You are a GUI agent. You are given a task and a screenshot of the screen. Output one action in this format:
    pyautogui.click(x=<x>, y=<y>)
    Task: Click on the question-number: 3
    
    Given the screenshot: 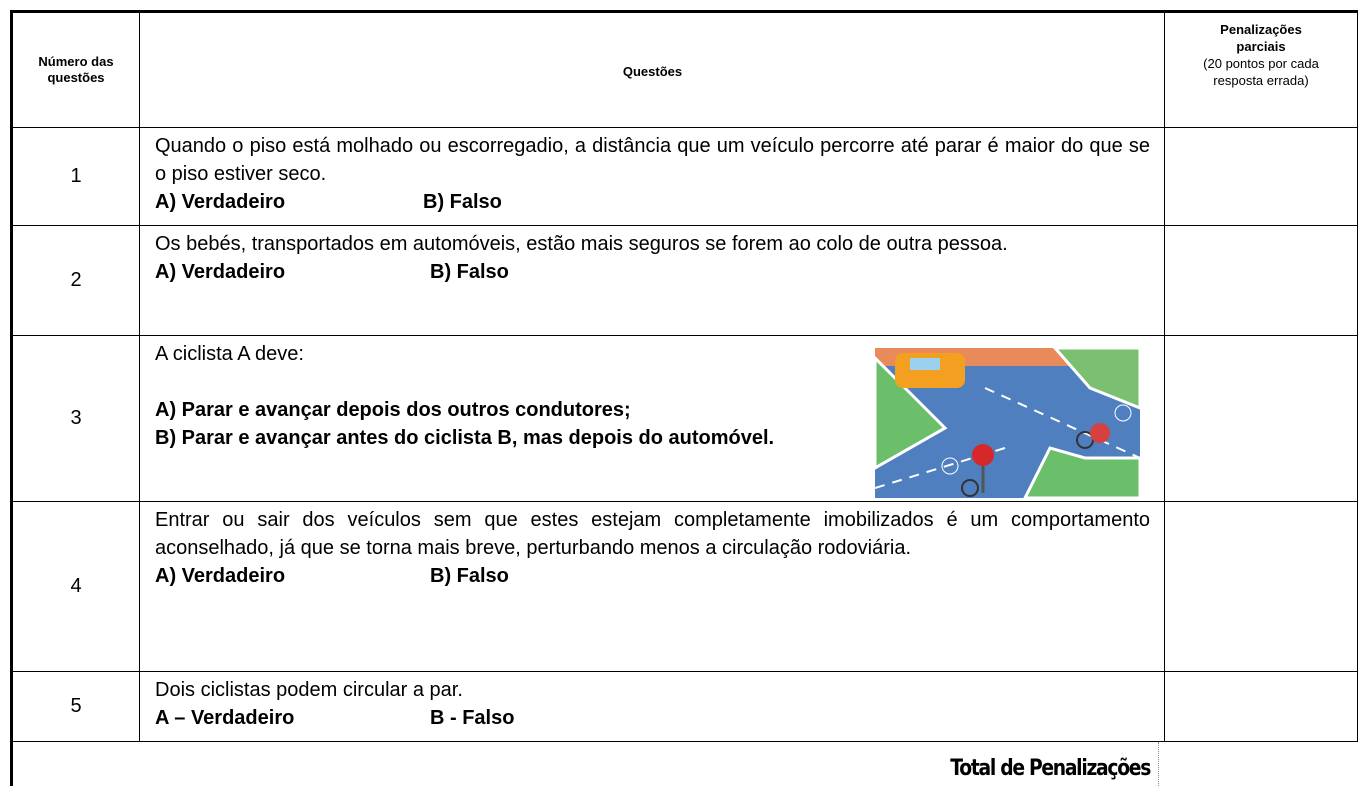 What is the action you would take?
    pyautogui.click(x=76, y=418)
    